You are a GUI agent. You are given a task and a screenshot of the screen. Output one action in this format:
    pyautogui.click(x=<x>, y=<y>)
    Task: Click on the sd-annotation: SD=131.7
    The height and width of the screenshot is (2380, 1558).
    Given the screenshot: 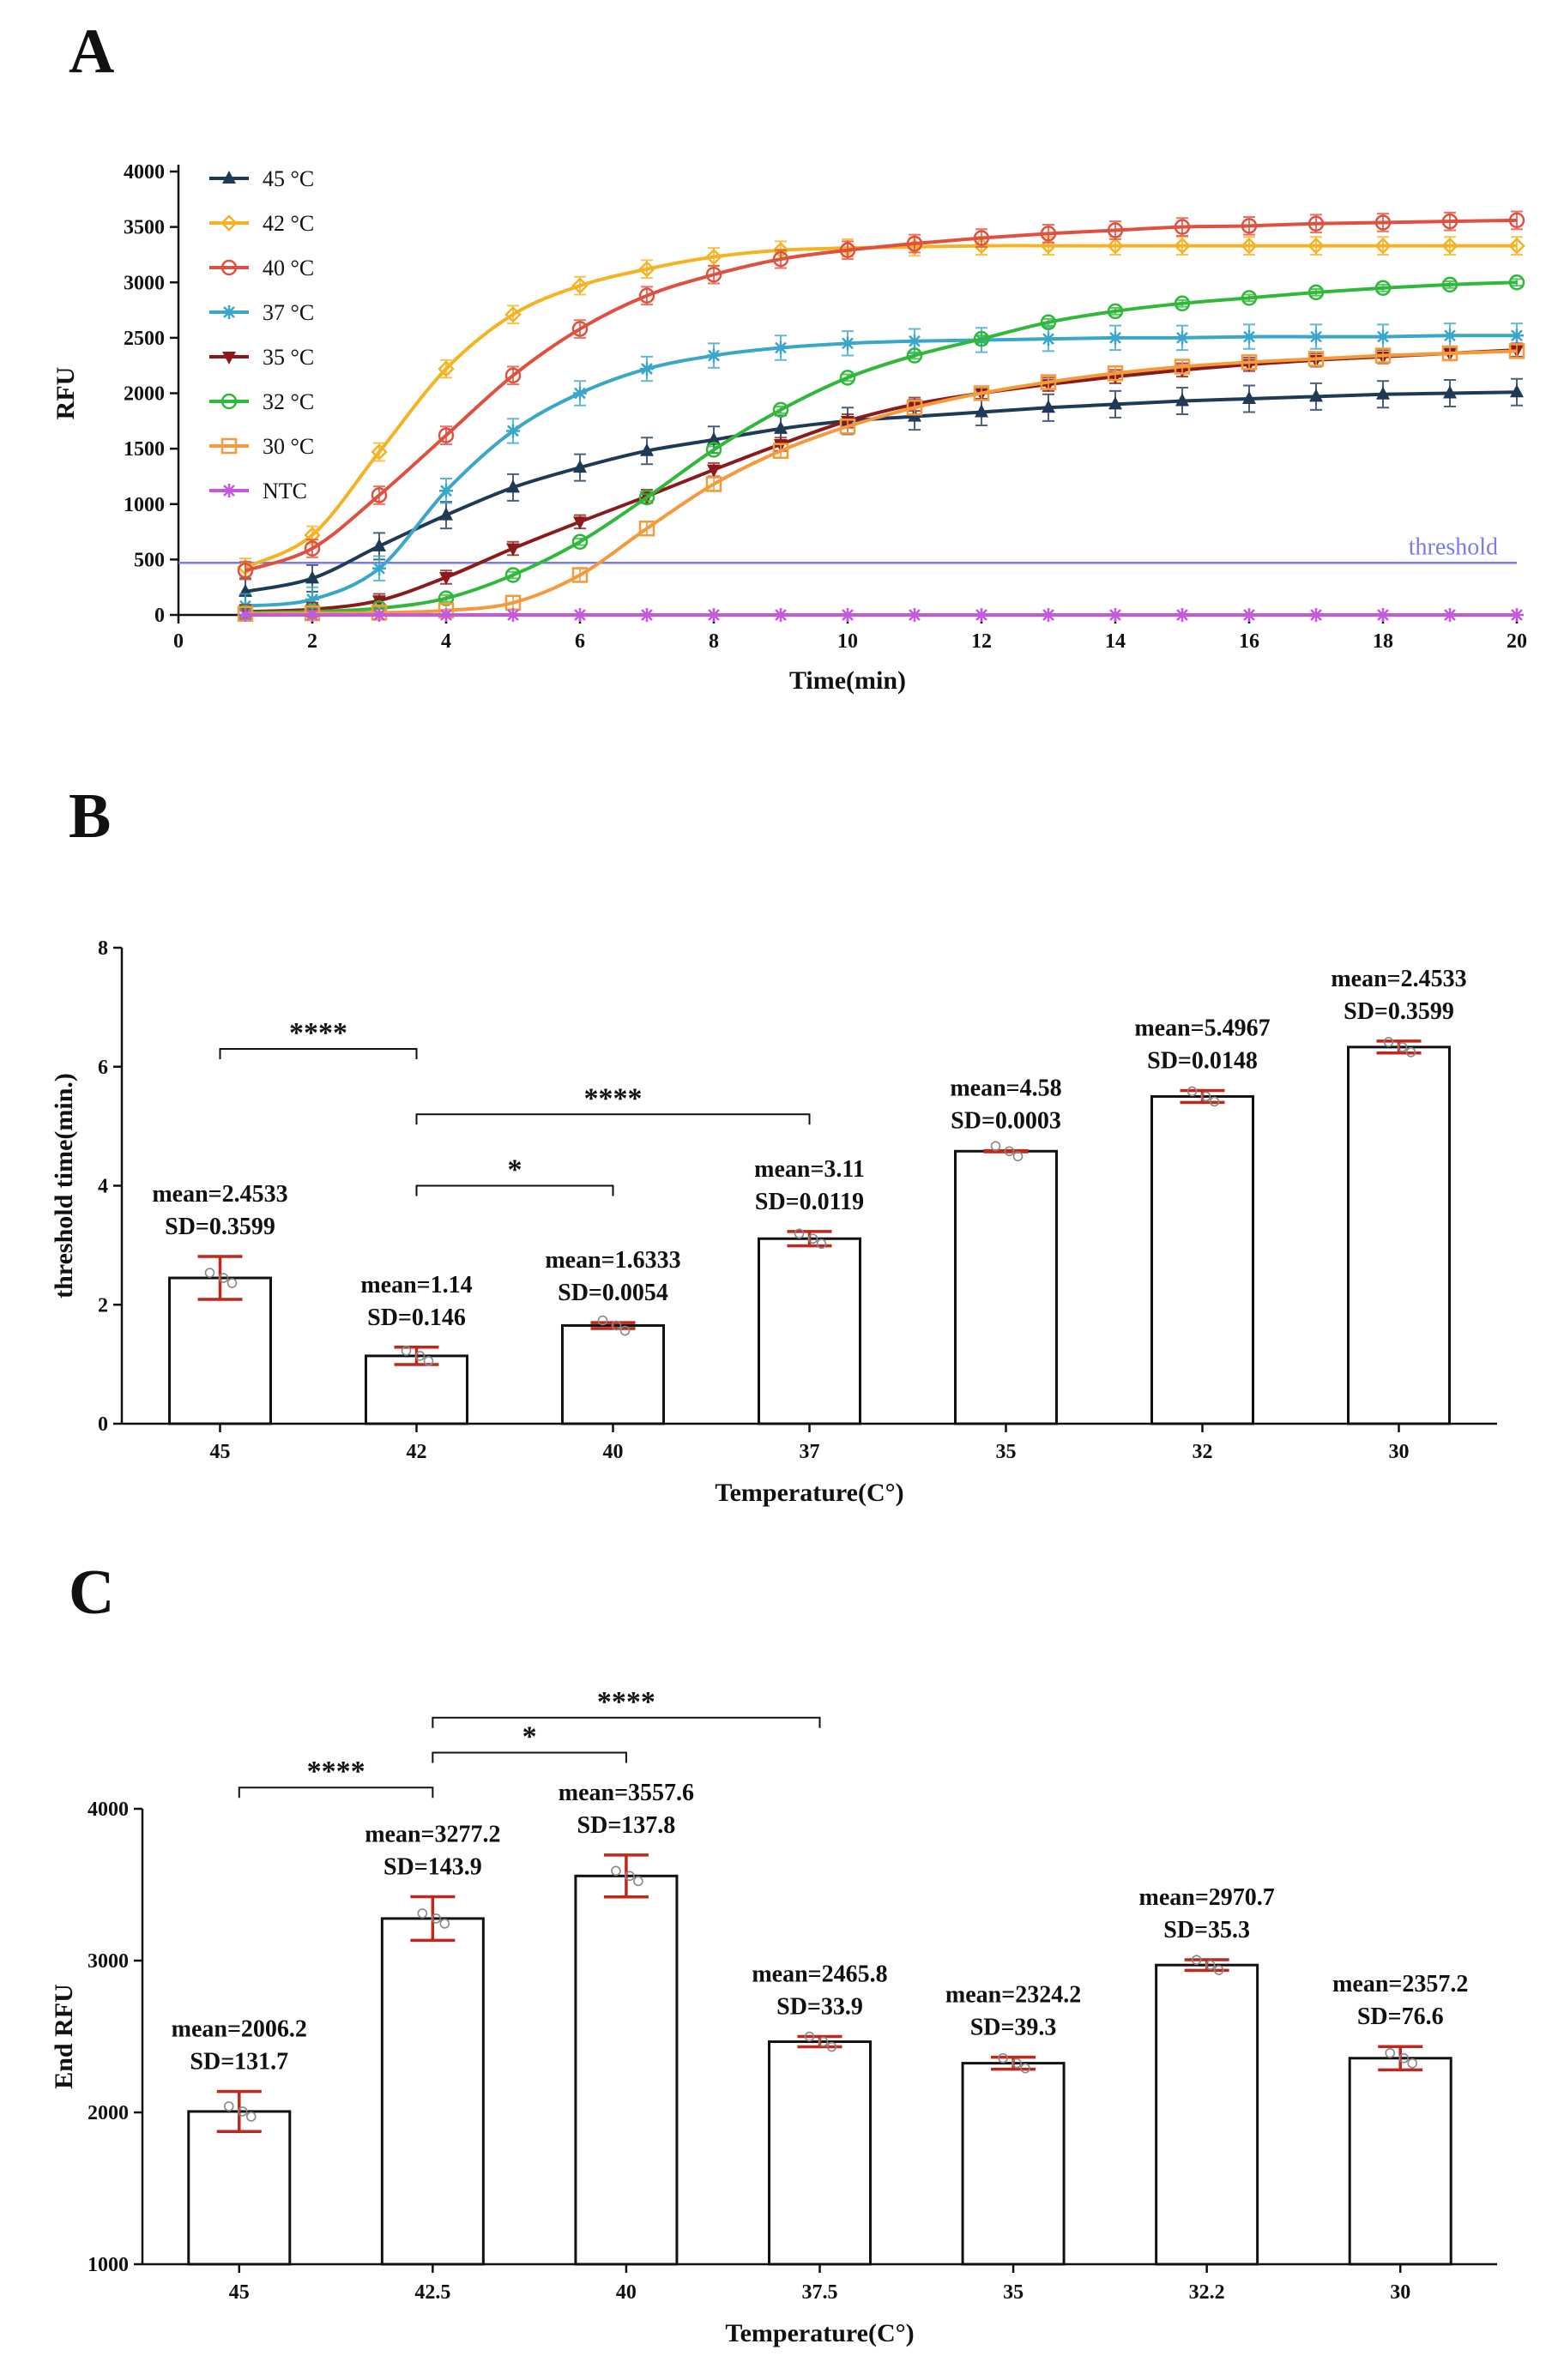 What is the action you would take?
    pyautogui.click(x=239, y=2062)
    